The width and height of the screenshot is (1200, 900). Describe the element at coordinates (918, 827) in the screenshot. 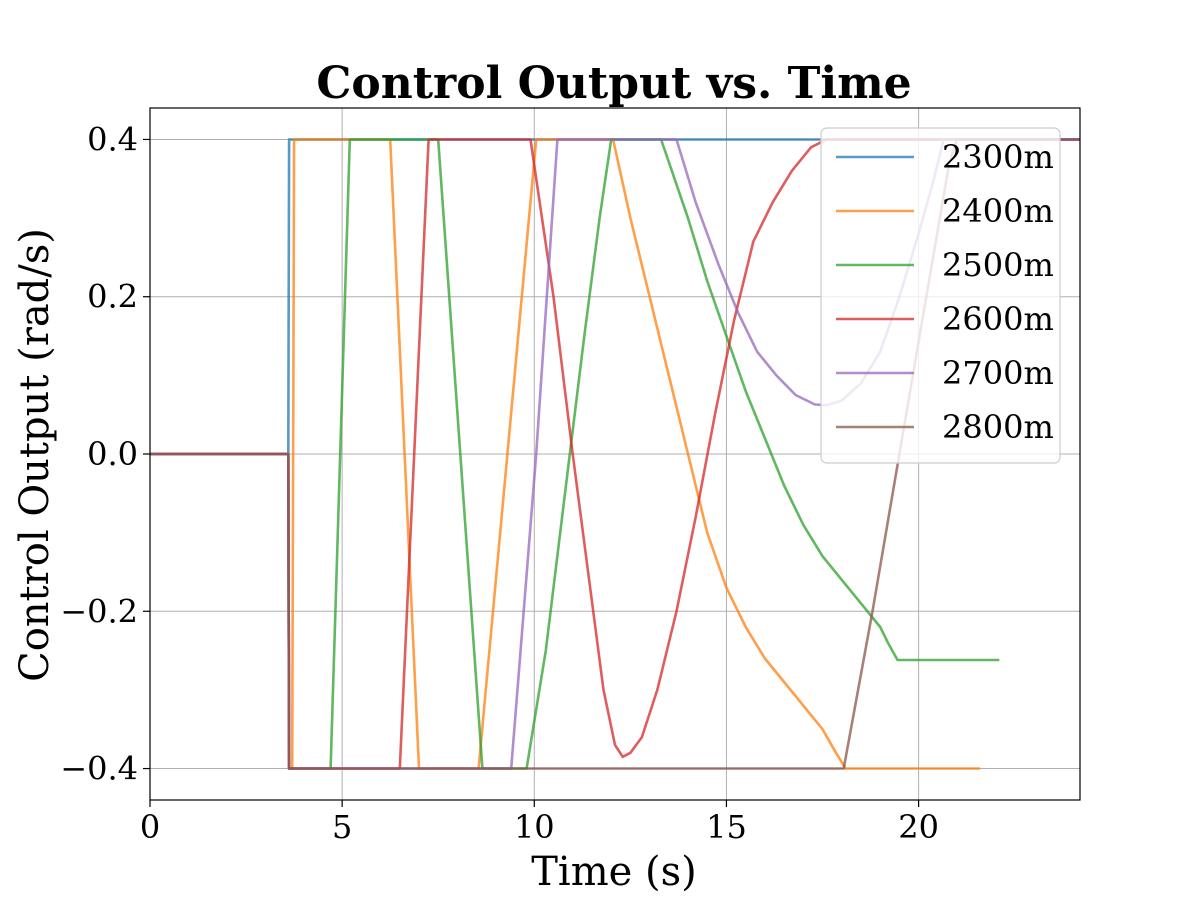

I see `x-tick-label: 20` at that location.